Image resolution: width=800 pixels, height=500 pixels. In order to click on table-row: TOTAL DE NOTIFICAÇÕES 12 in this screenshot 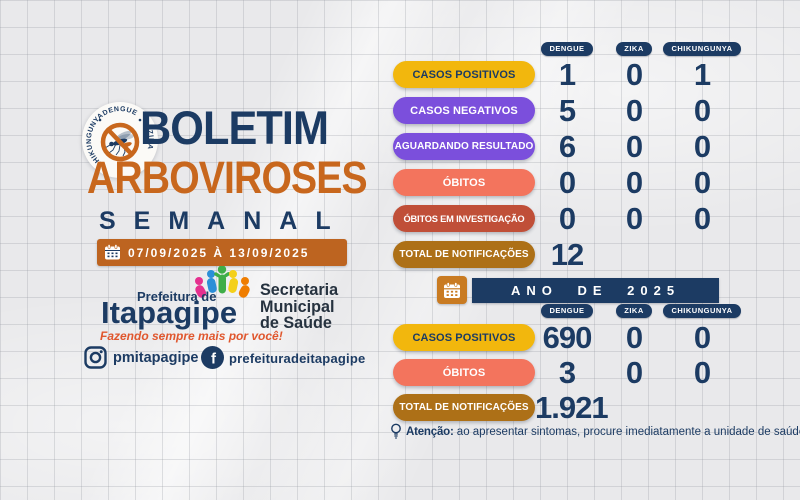, I will do `click(564, 254)`.